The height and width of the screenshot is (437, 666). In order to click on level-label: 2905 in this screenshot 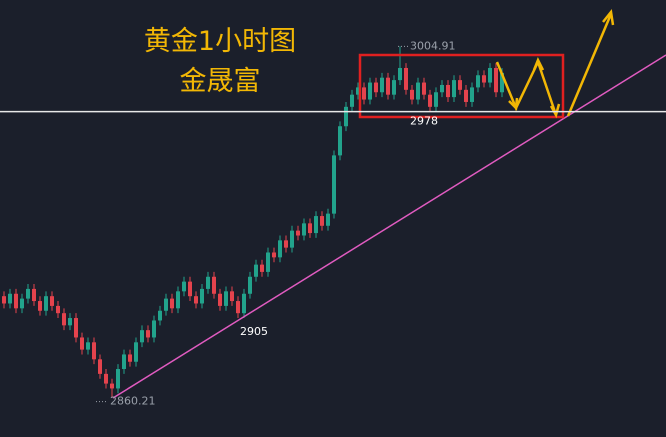, I will do `click(254, 331)`.